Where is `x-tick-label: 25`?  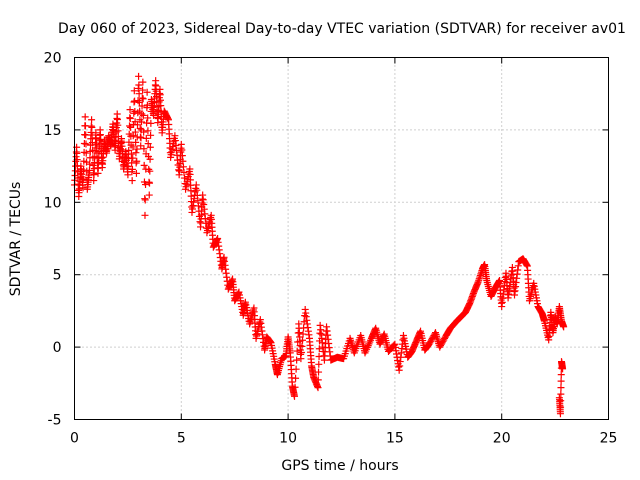 x-tick-label: 25 is located at coordinates (609, 439).